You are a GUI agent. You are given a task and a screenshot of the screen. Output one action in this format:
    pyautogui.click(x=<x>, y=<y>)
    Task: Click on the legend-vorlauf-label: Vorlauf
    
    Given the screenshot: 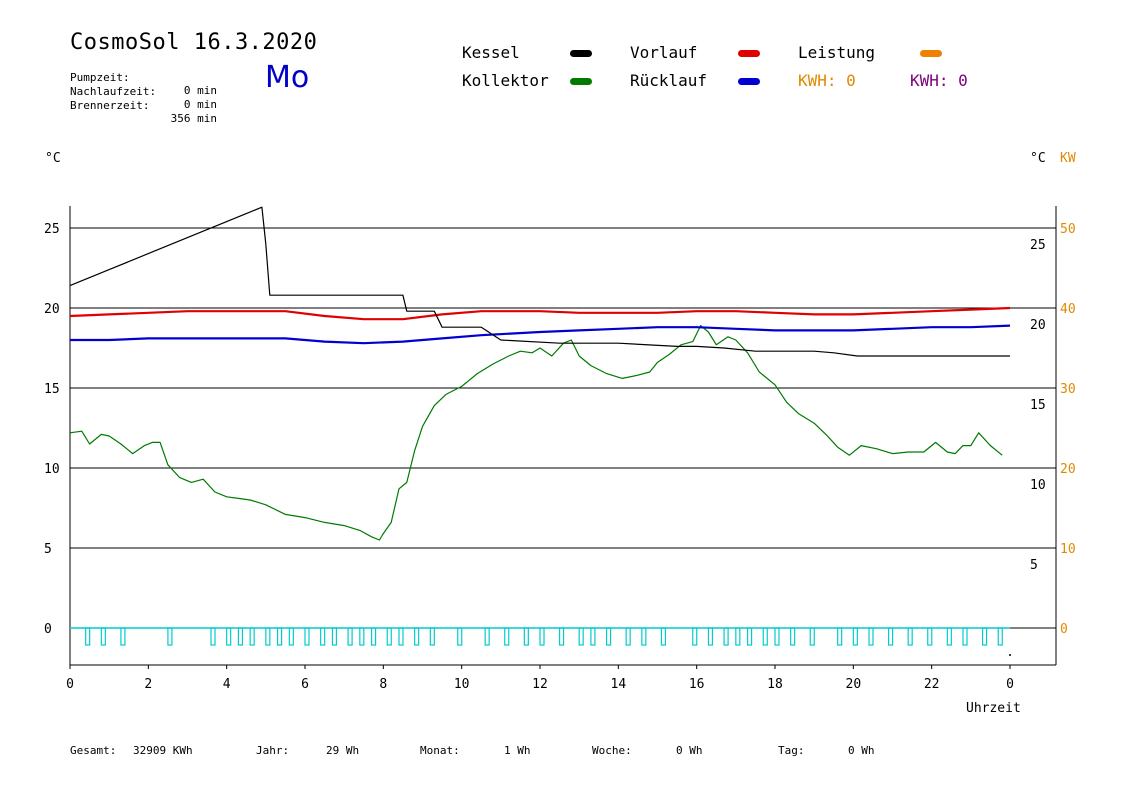 What is the action you would take?
    pyautogui.click(x=664, y=52)
    